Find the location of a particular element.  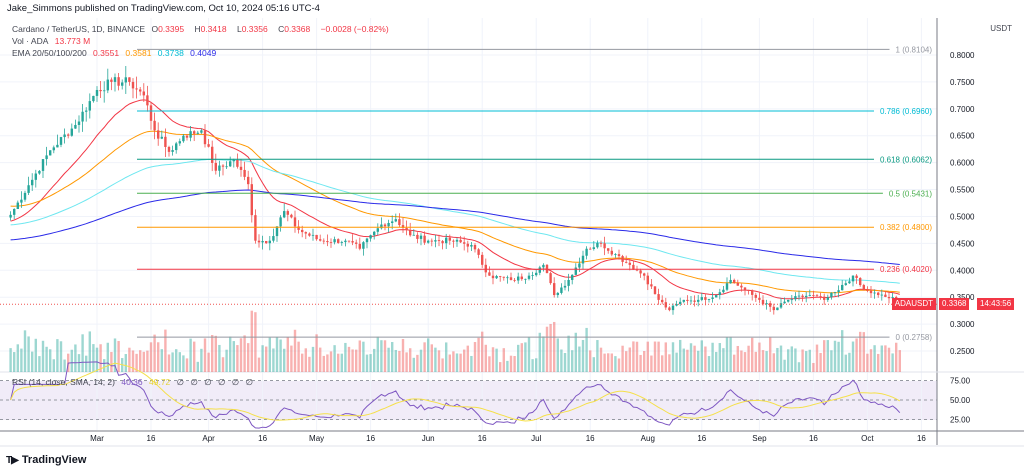

open-label: O is located at coordinates (155, 29).